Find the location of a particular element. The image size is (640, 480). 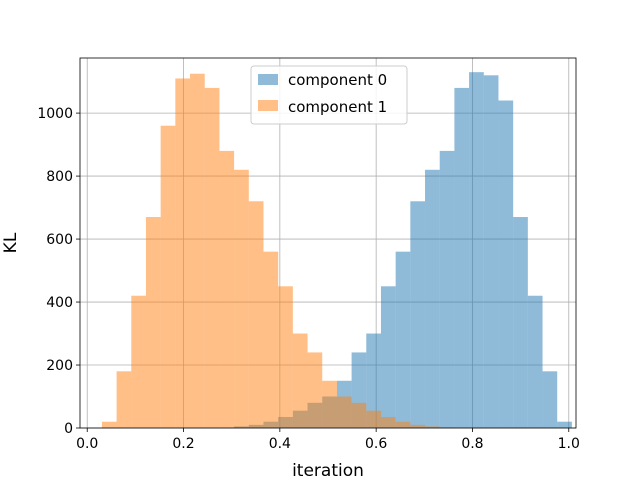

legend: component 0 component 1 is located at coordinates (329, 95).